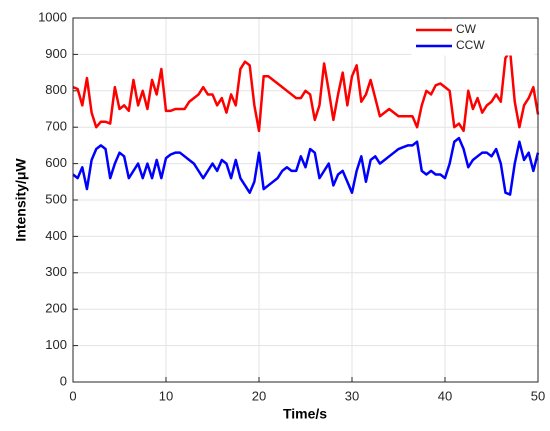 This screenshot has height=431, width=550. I want to click on y-tick-label: 400, so click(56, 235).